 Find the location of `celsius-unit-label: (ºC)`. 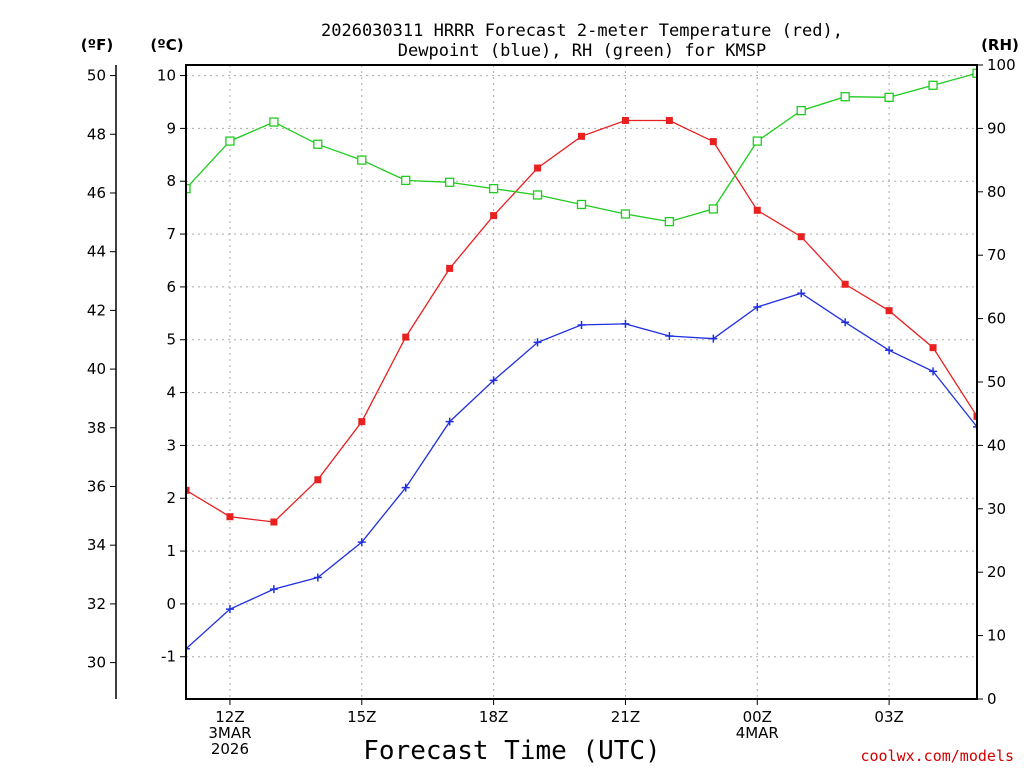

celsius-unit-label: (ºC) is located at coordinates (166, 45).